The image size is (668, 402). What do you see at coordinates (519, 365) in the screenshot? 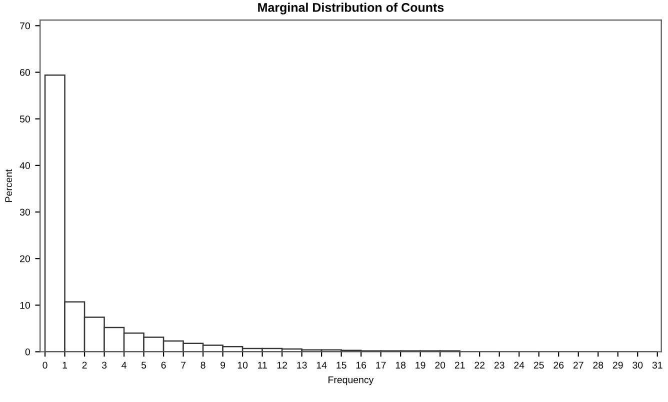
I see `x-tick-label: 24` at bounding box center [519, 365].